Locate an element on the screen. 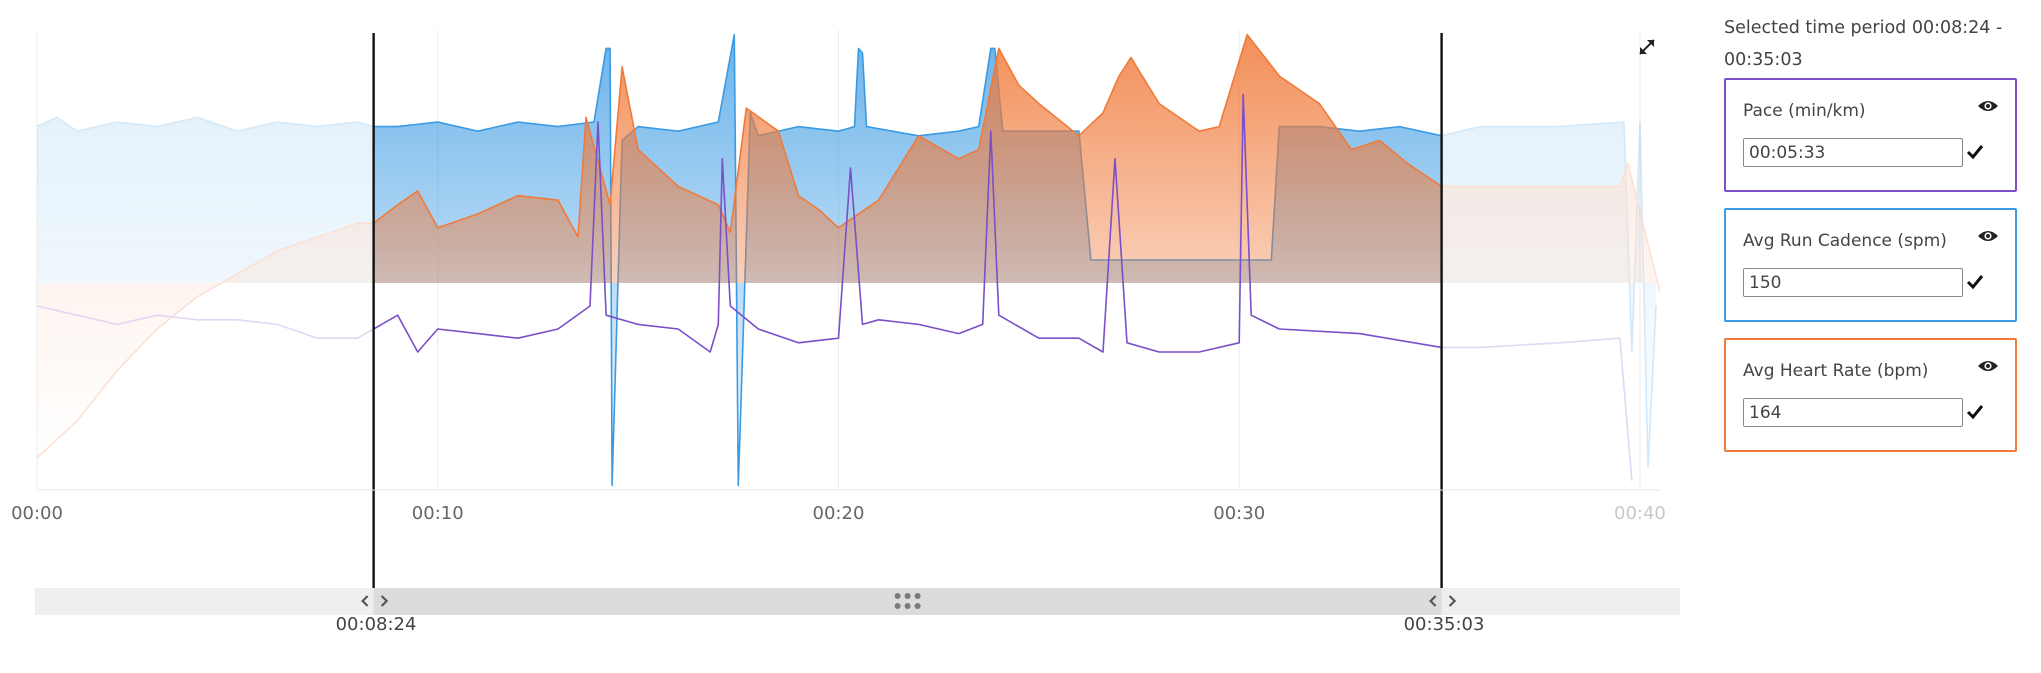 The image size is (2041, 673). metric-label: Avg Run Cadence (spm) is located at coordinates (1845, 241).